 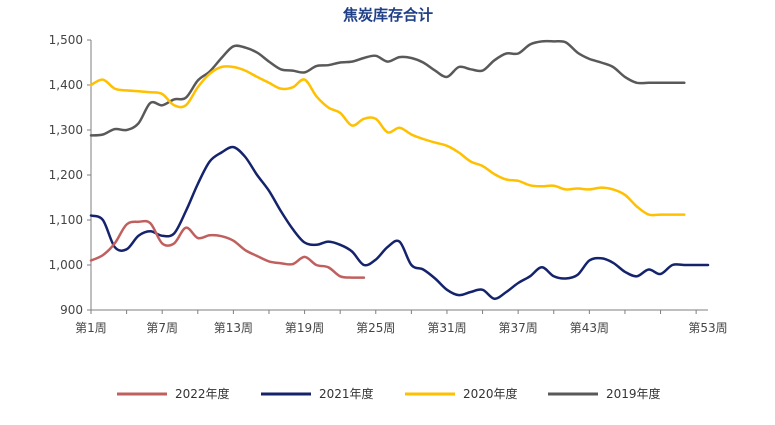 What do you see at coordinates (227, 249) in the screenshot?
I see `series-line-2022年度` at bounding box center [227, 249].